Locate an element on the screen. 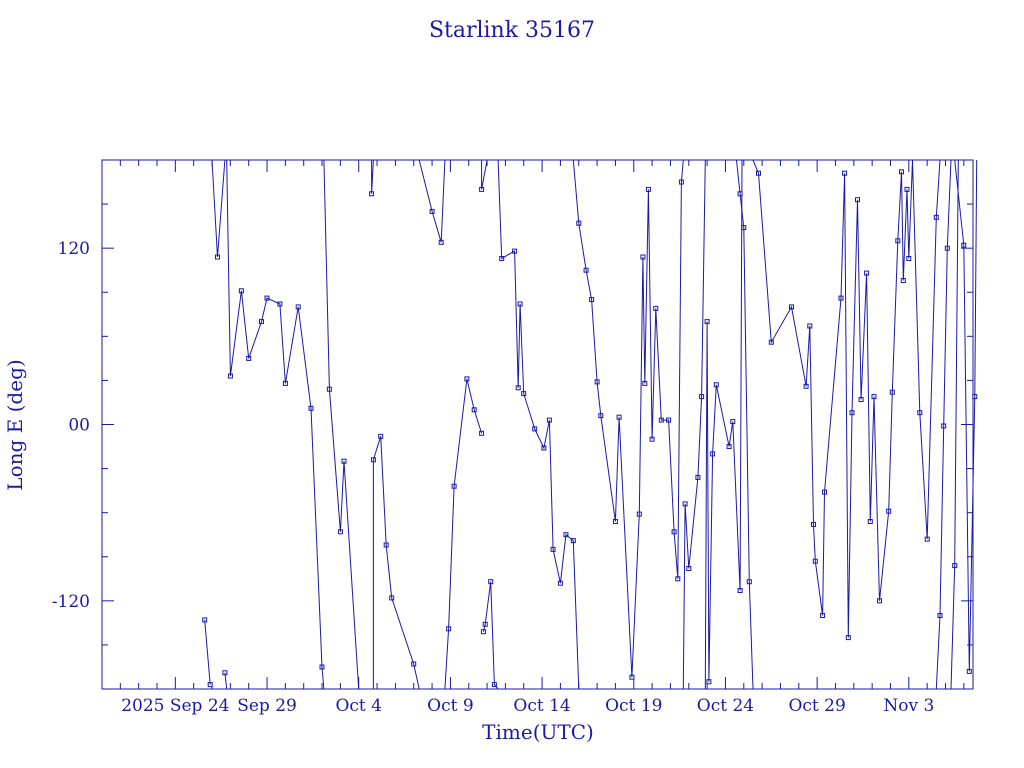 Image resolution: width=1024 pixels, height=768 pixels. x-tick-label: 2025 Sep 24 is located at coordinates (175, 706).